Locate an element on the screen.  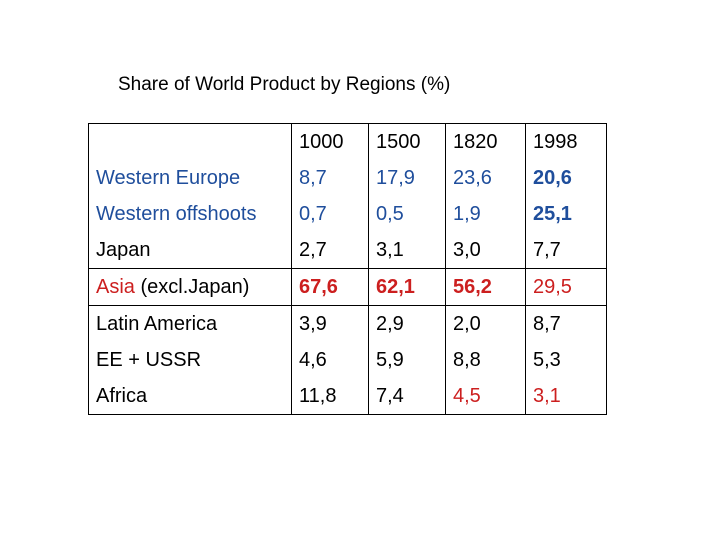
region-label: Asia (excl.Japan) is located at coordinates (190, 287).